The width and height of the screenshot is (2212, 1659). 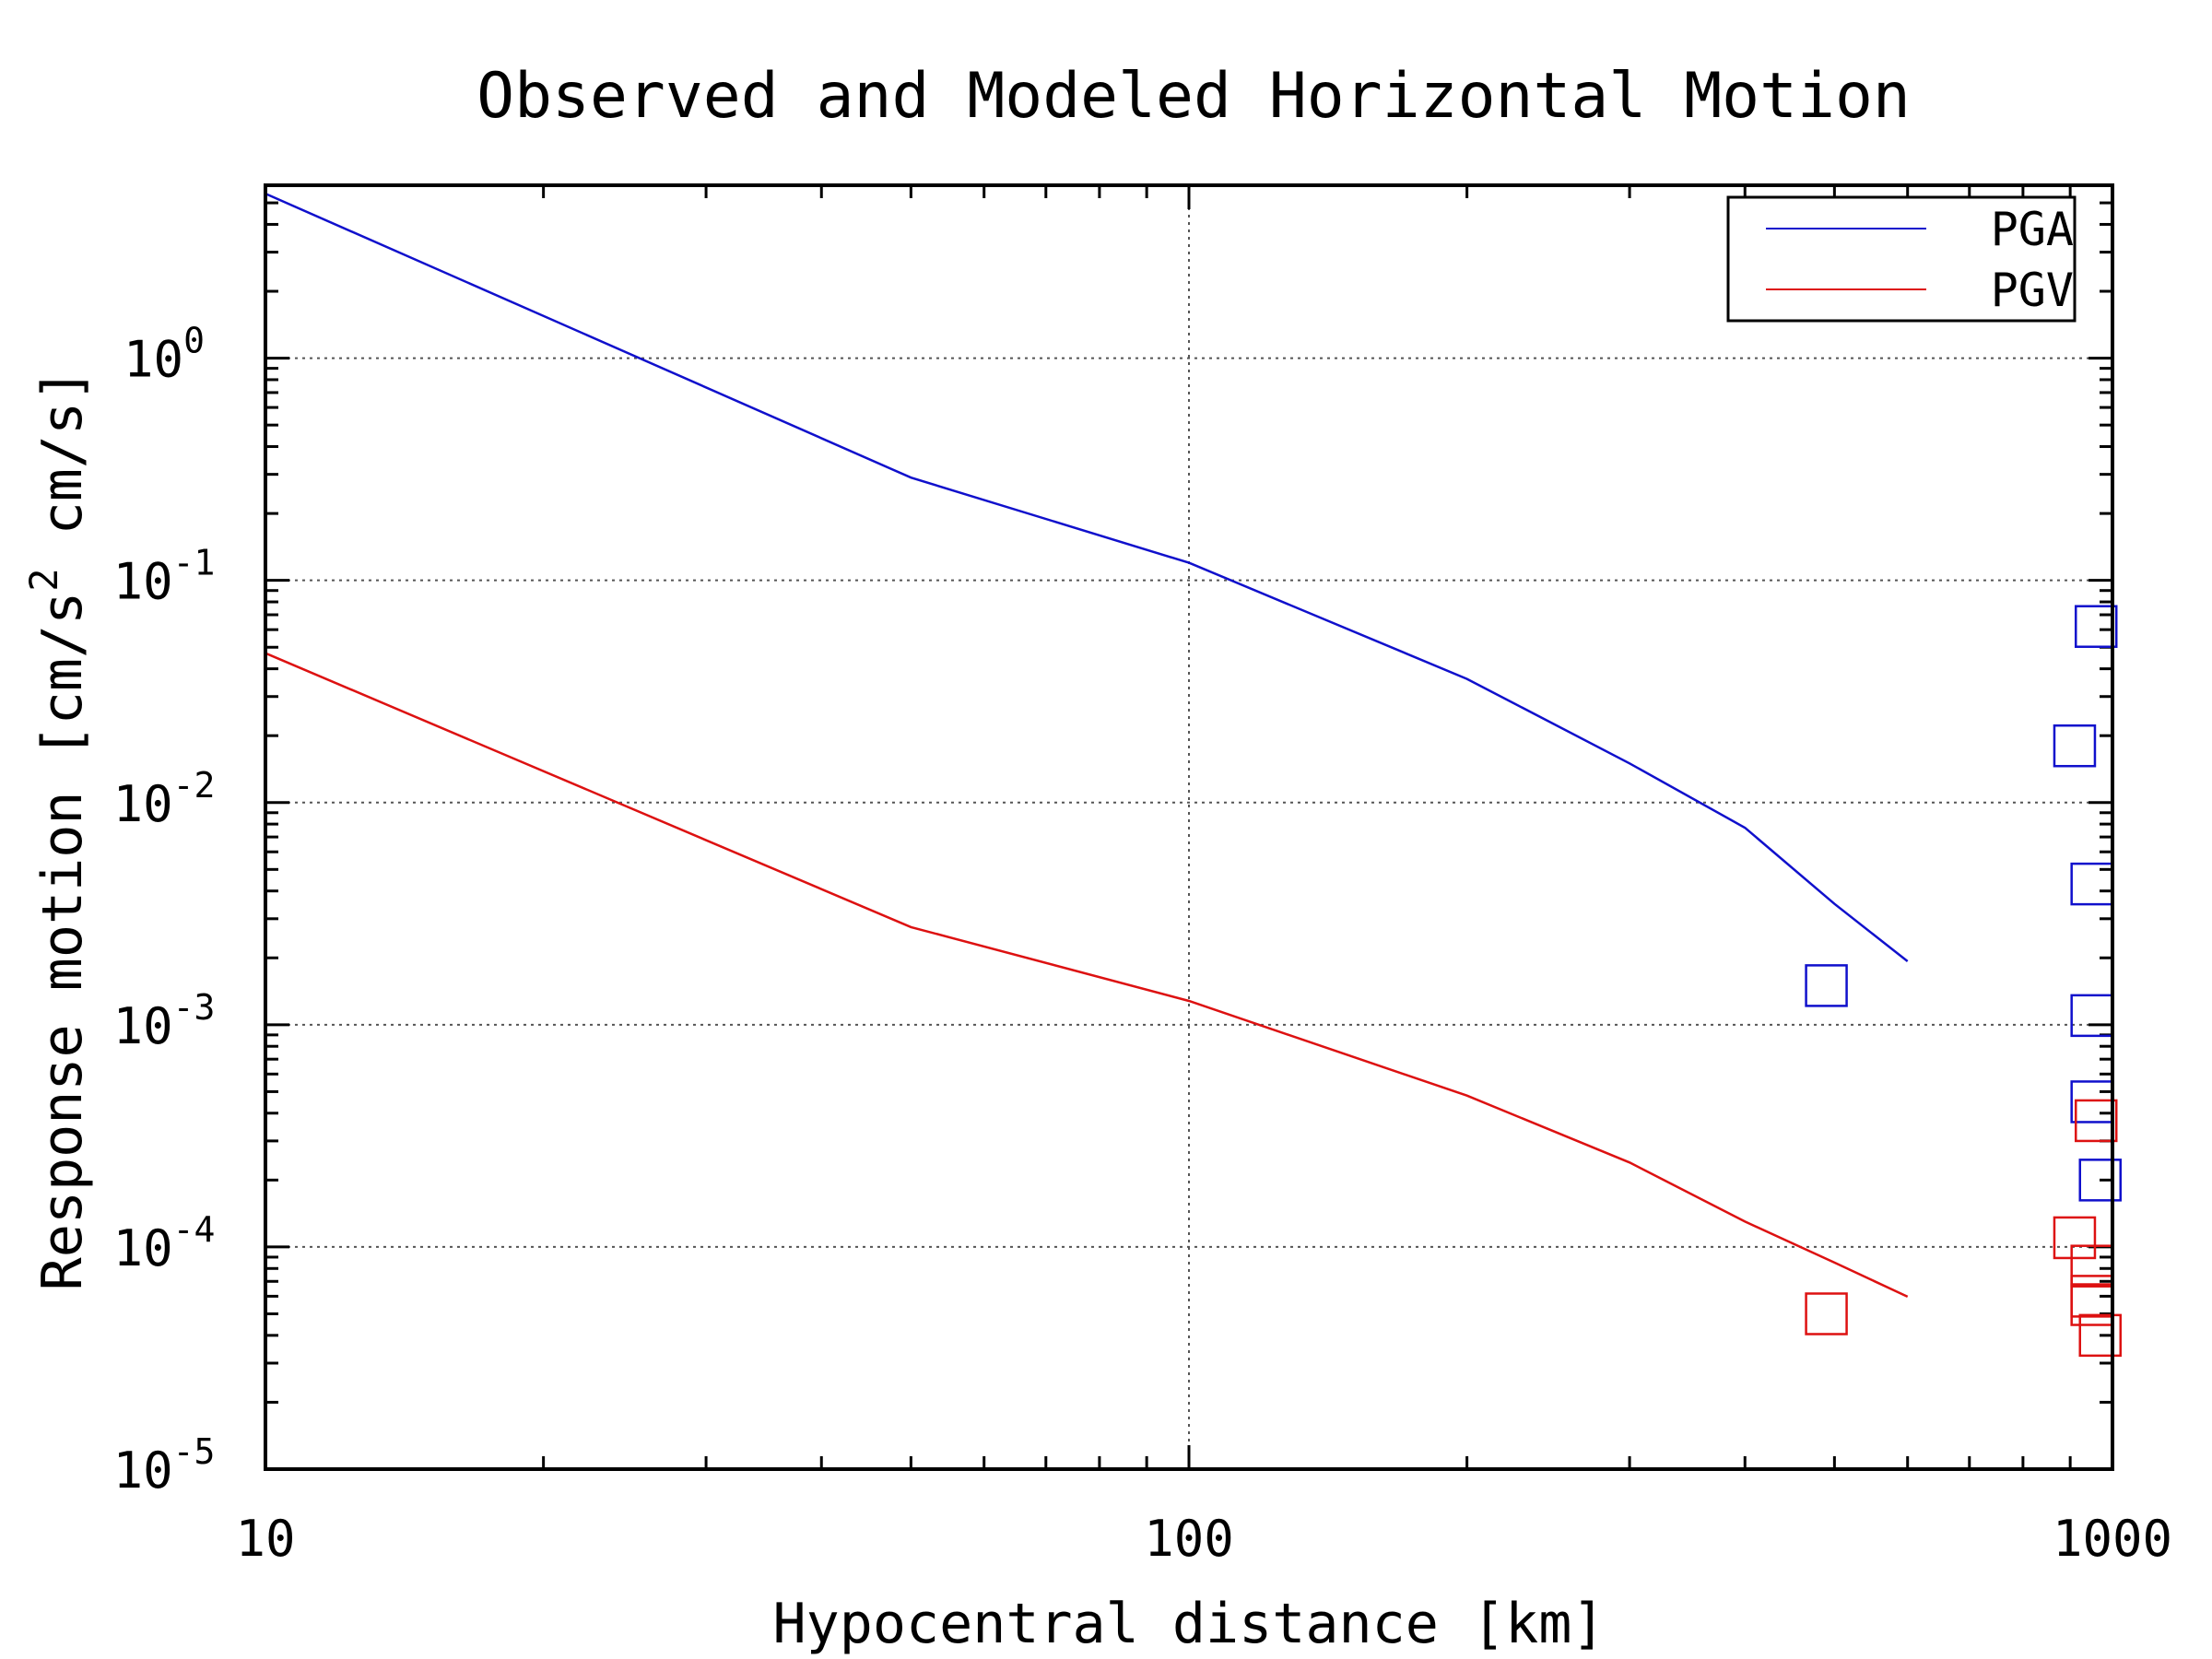 I want to click on legend-label-pgv: PGV, so click(x=2032, y=290).